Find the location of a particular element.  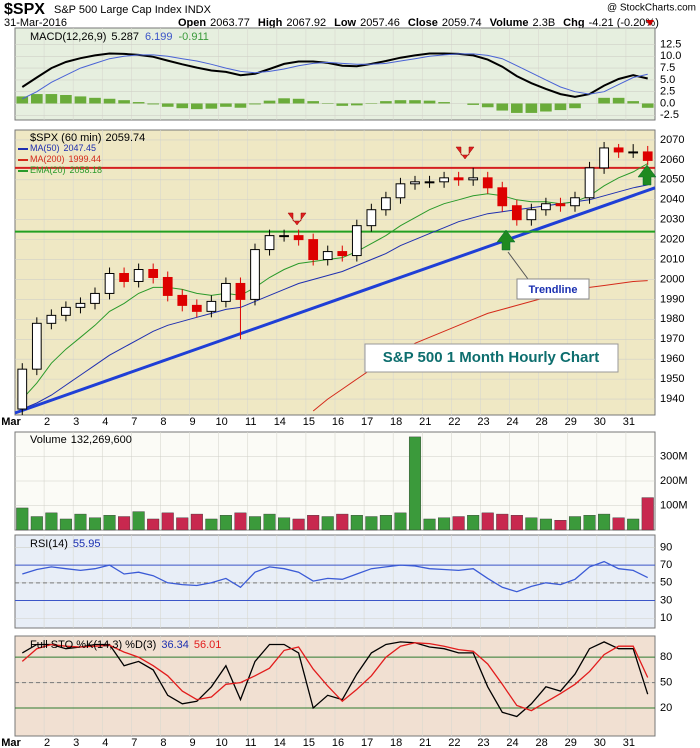

x-tick-label: 18 is located at coordinates (396, 742).